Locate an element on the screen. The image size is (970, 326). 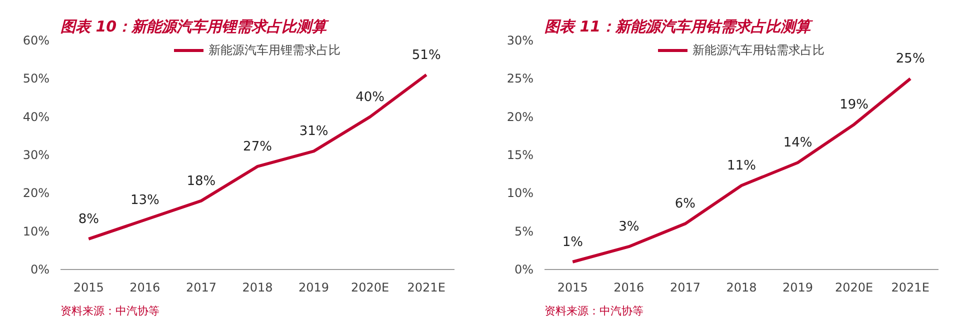
text: 19% is located at coordinates (854, 104).